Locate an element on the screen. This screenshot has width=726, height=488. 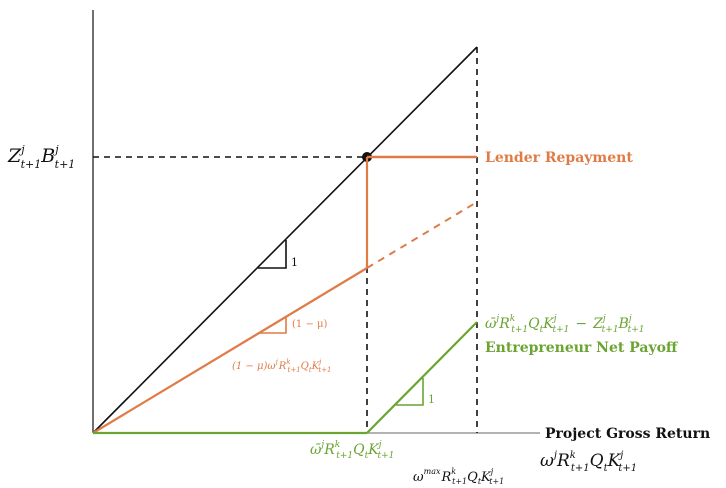
lender-recovery-expression: (1 − μ)ωjRk t+1QtKj t+1 is located at coordinates (281, 366).